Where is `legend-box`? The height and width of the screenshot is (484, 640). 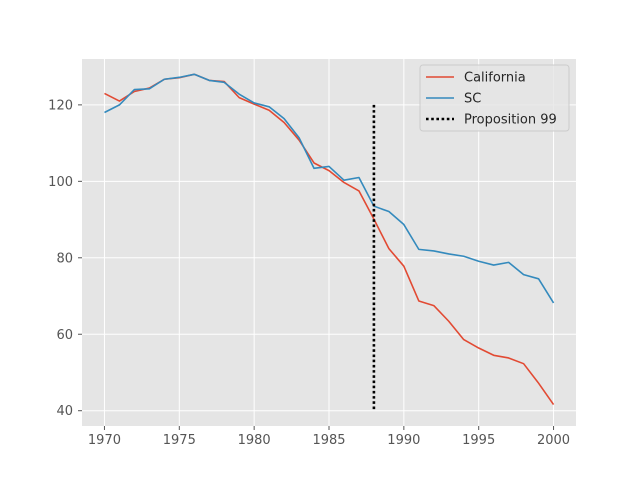
legend-box is located at coordinates (494, 98).